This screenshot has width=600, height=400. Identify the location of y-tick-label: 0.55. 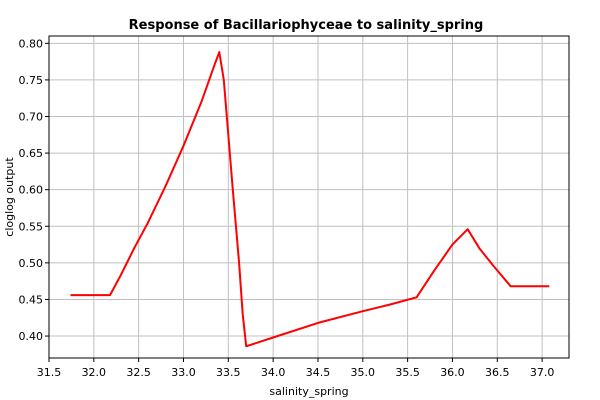
(31, 226).